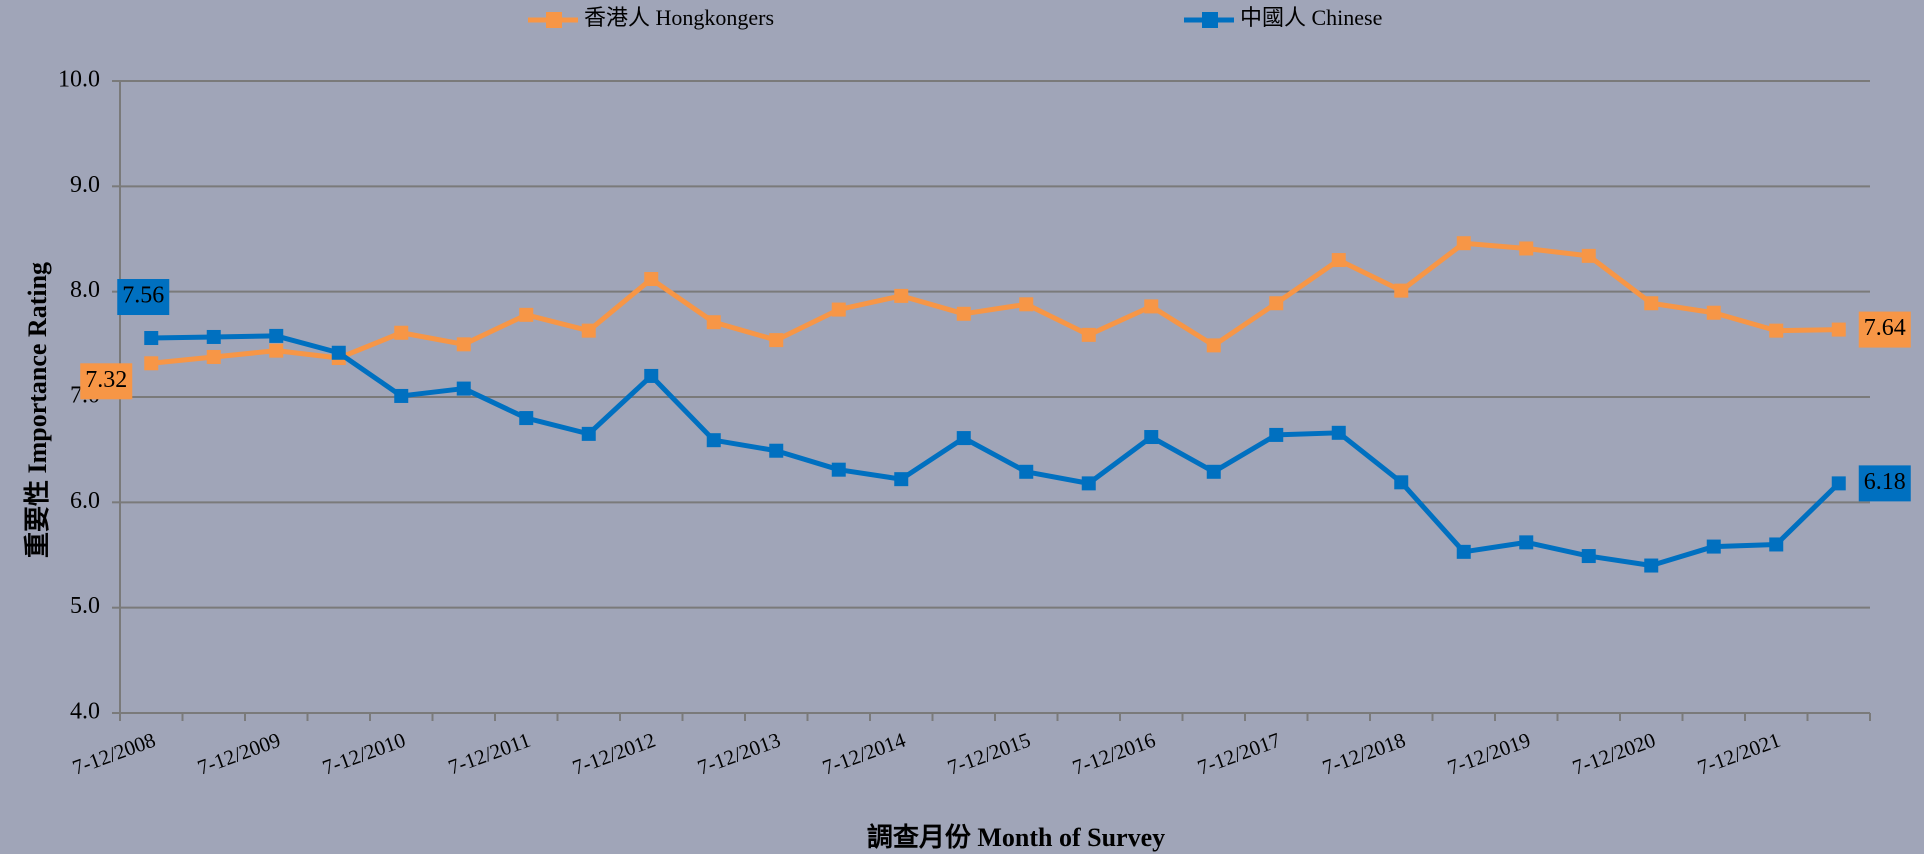  What do you see at coordinates (85, 185) in the screenshot?
I see `y-tick-label: 9.0` at bounding box center [85, 185].